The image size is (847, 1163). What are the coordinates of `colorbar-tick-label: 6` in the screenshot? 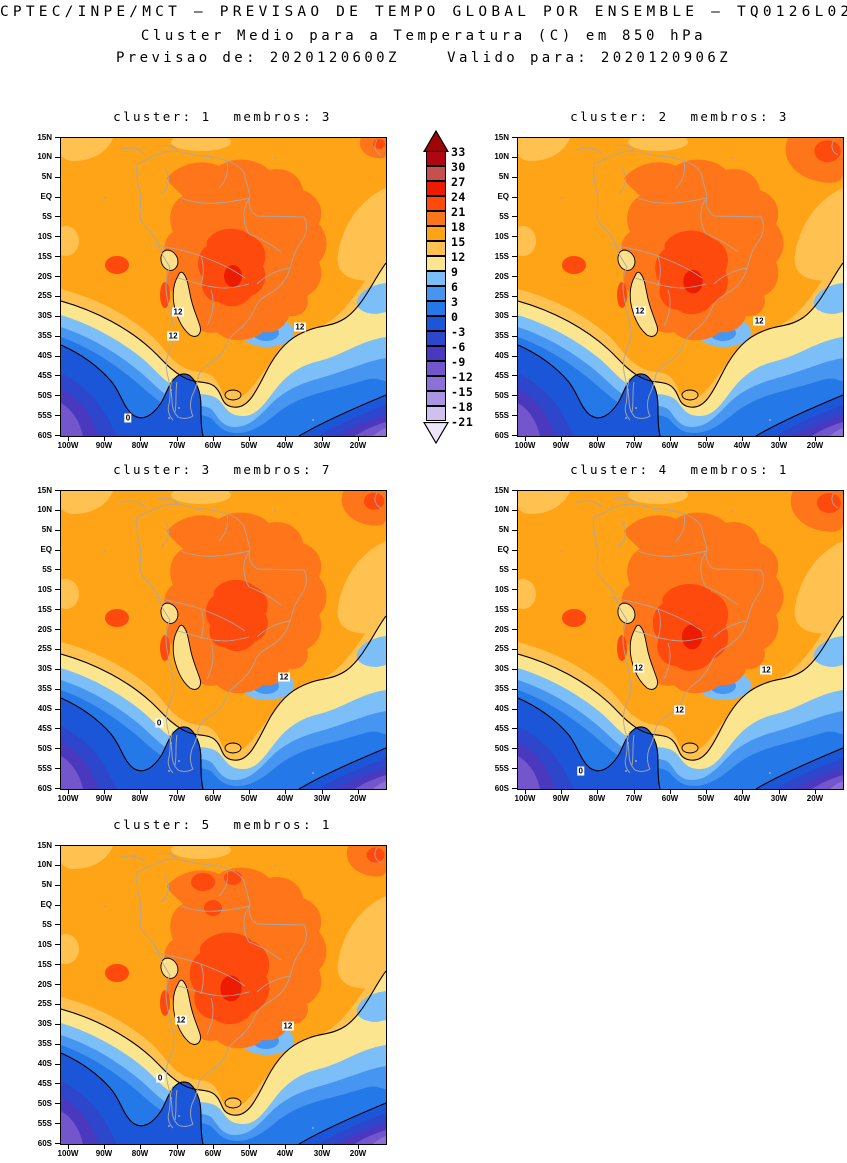 It's located at (455, 287).